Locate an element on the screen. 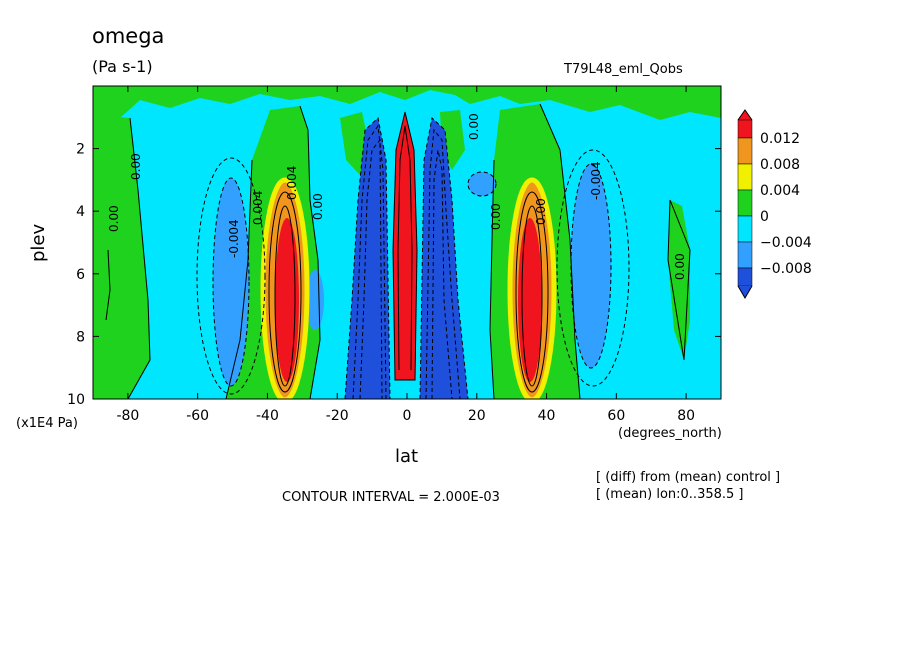 This screenshot has height=654, width=904. colorbar-label: 0 is located at coordinates (764, 217).